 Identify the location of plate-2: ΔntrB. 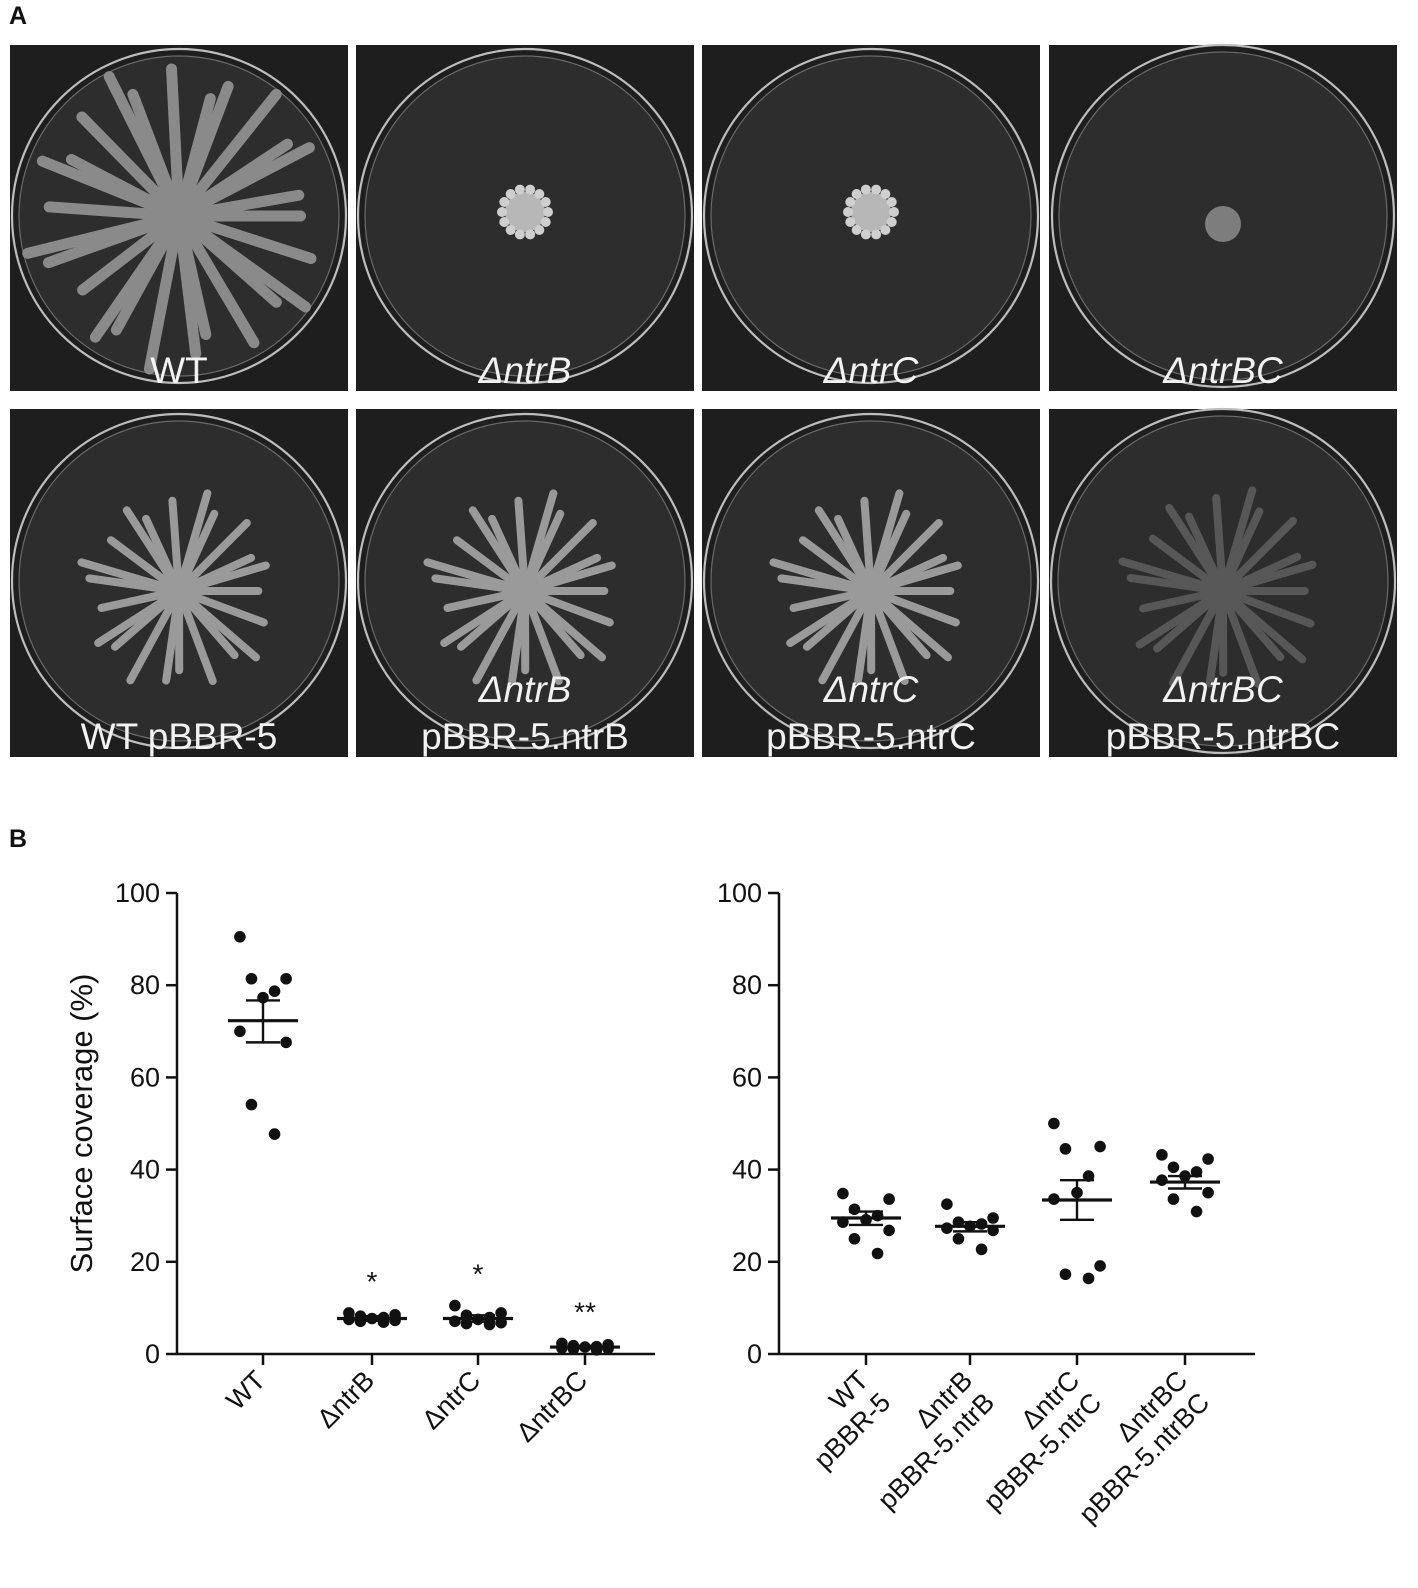
(525, 218).